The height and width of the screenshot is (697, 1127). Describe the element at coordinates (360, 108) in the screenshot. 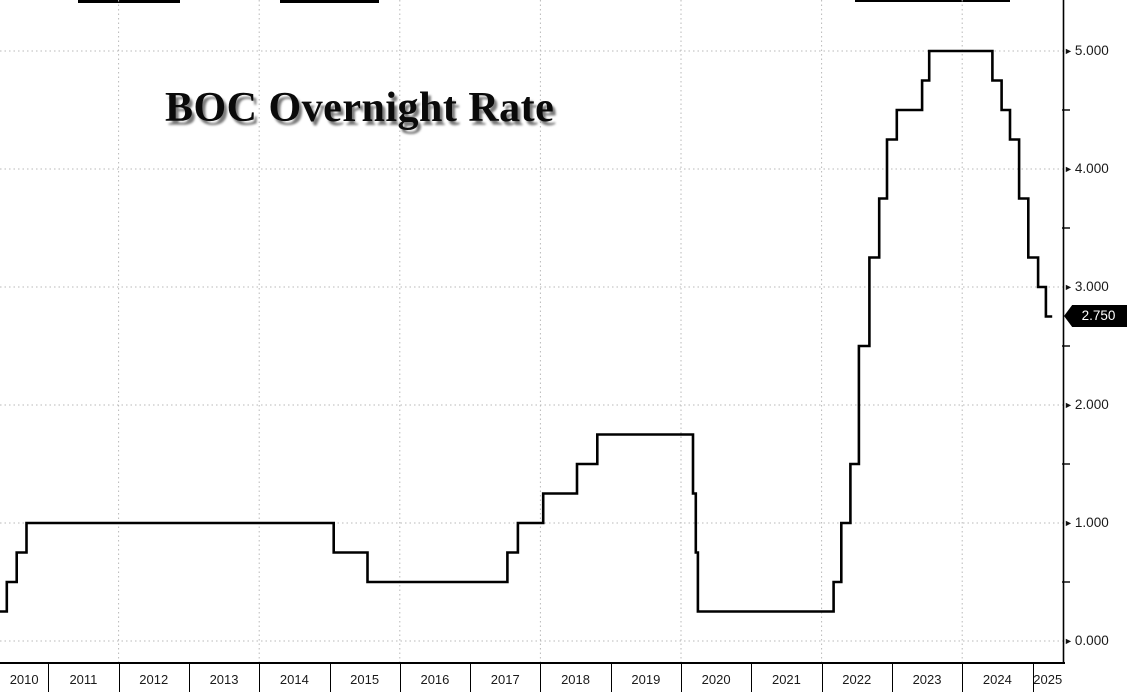

I see `chart-title: BOC Overnight Rate` at that location.